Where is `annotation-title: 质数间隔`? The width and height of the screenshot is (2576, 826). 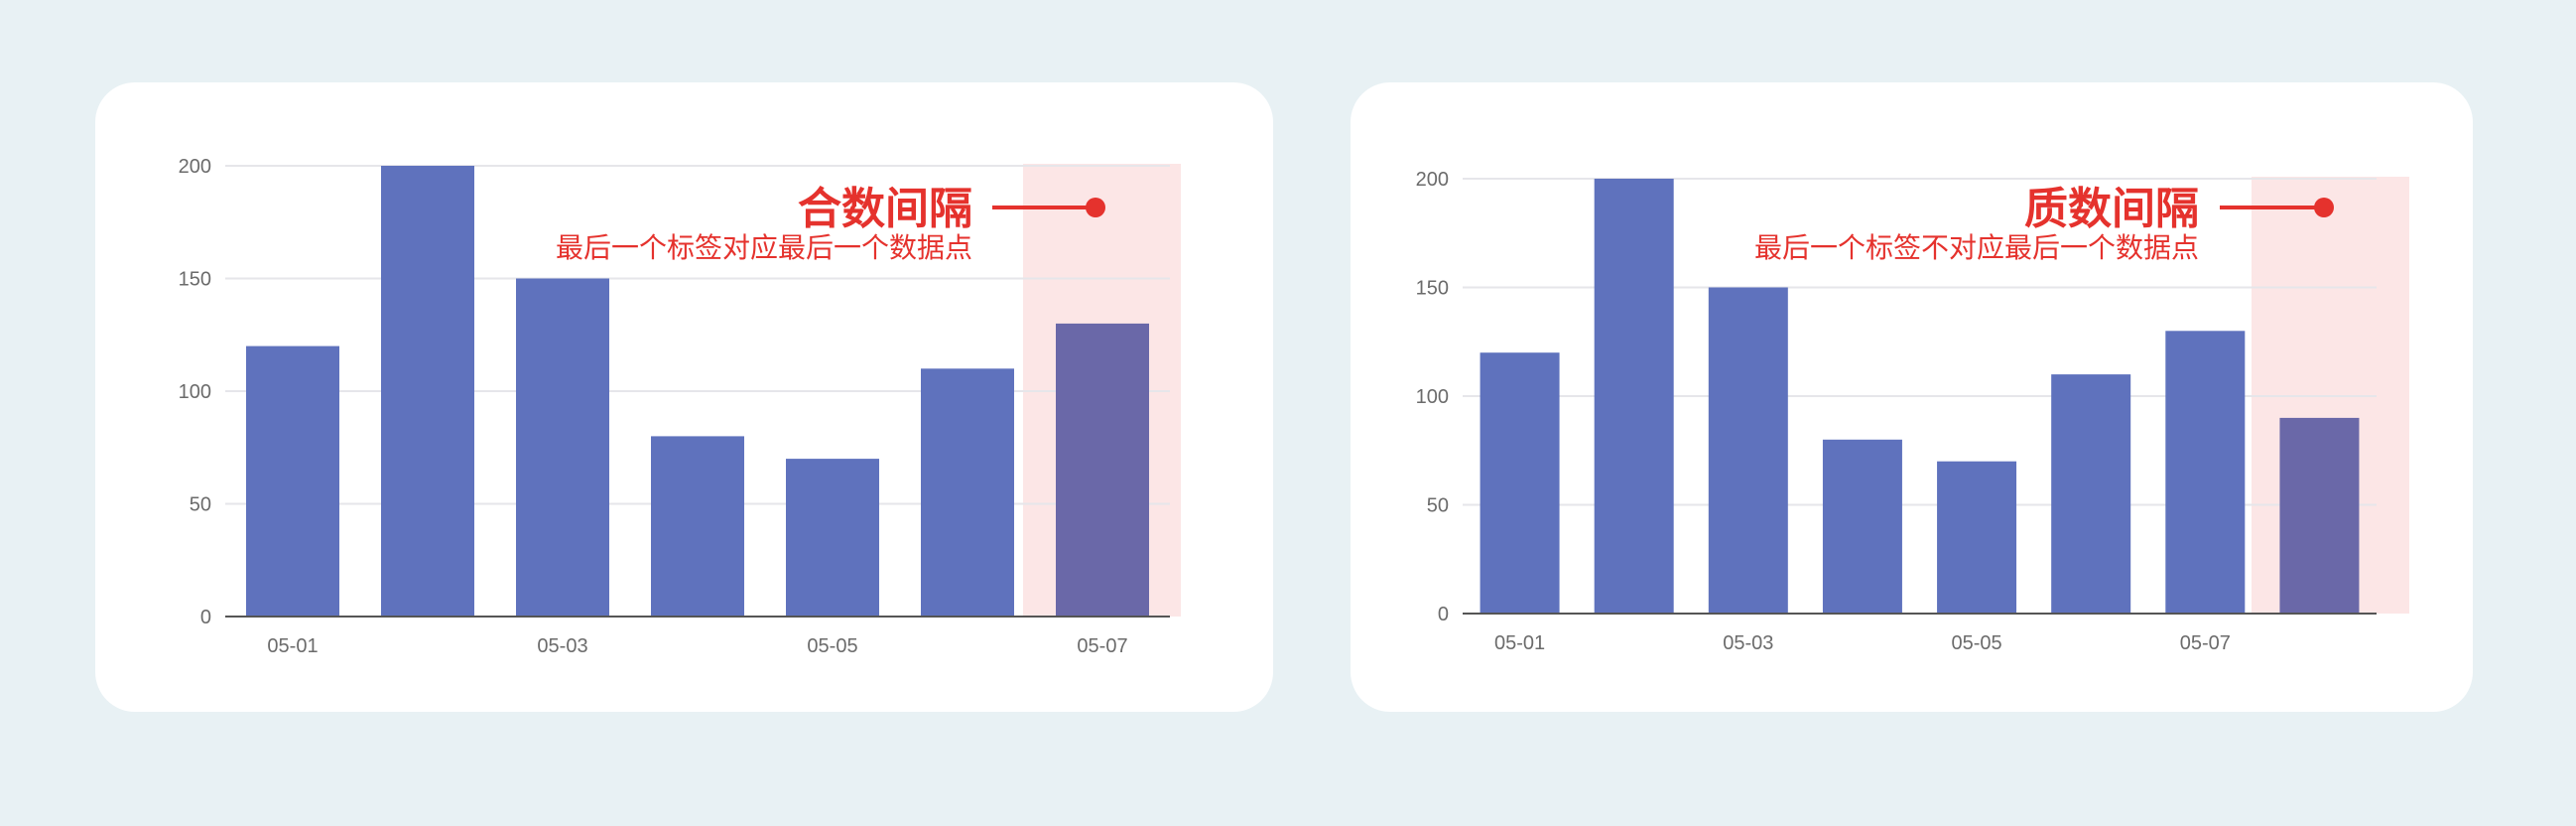
annotation-title: 质数间隔 is located at coordinates (2111, 209).